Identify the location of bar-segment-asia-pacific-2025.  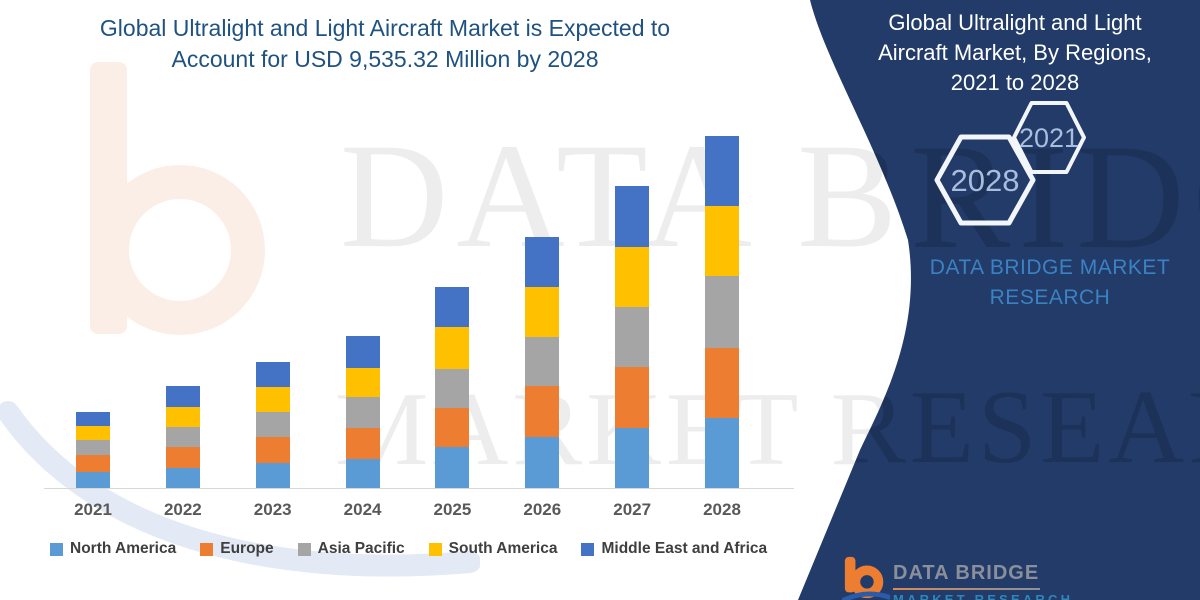
(452, 388).